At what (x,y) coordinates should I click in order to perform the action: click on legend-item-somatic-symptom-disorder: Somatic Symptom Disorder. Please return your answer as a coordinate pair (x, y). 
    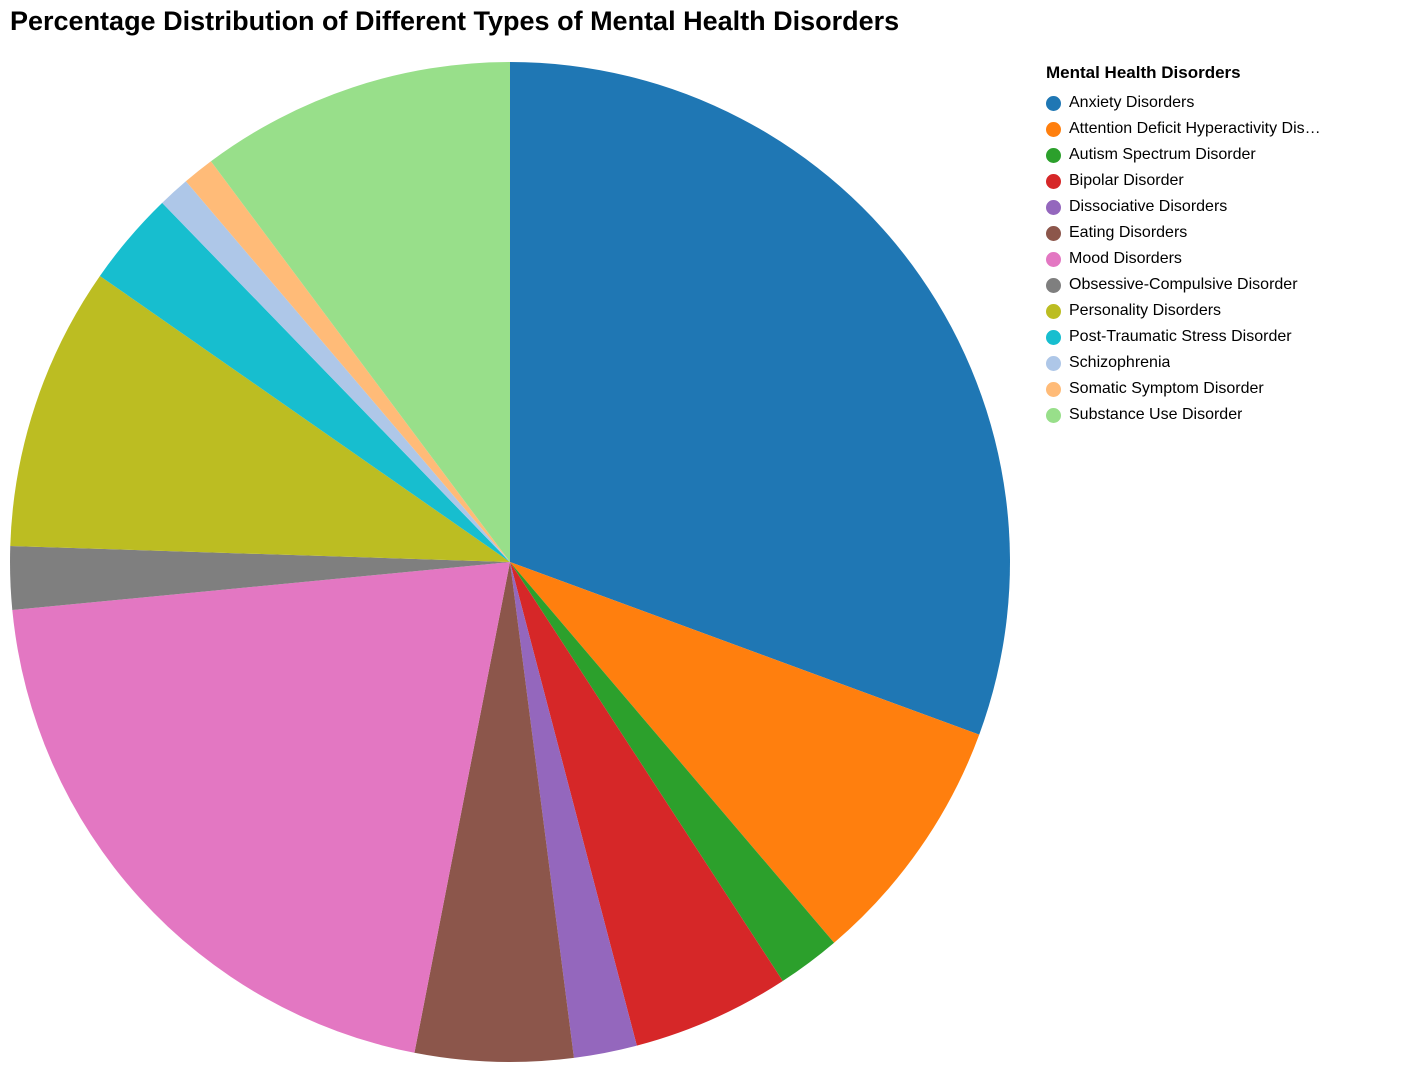
    Looking at the image, I should click on (1221, 389).